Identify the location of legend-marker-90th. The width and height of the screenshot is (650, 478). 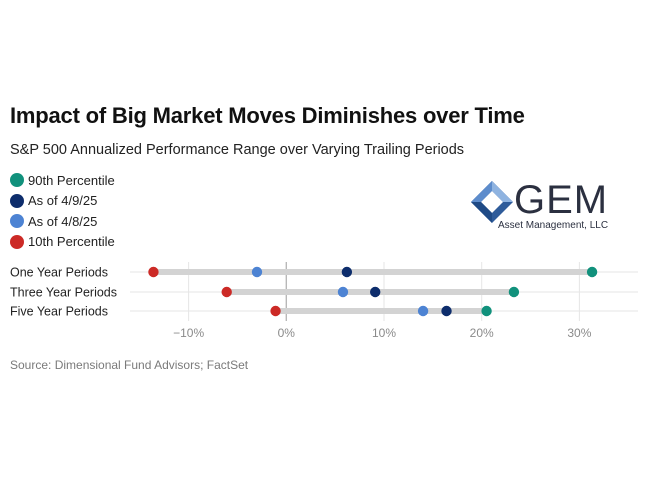
(17, 180).